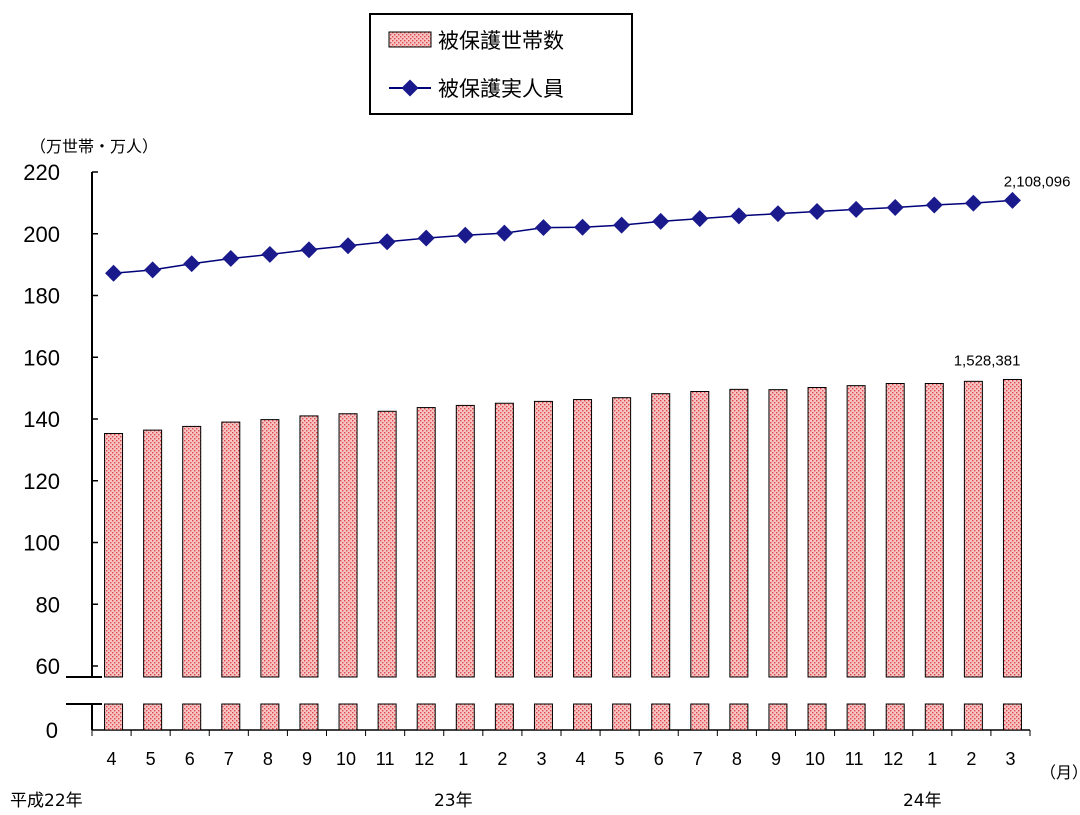 This screenshot has height=815, width=1080. I want to click on y-tick-label: 120, so click(41, 481).